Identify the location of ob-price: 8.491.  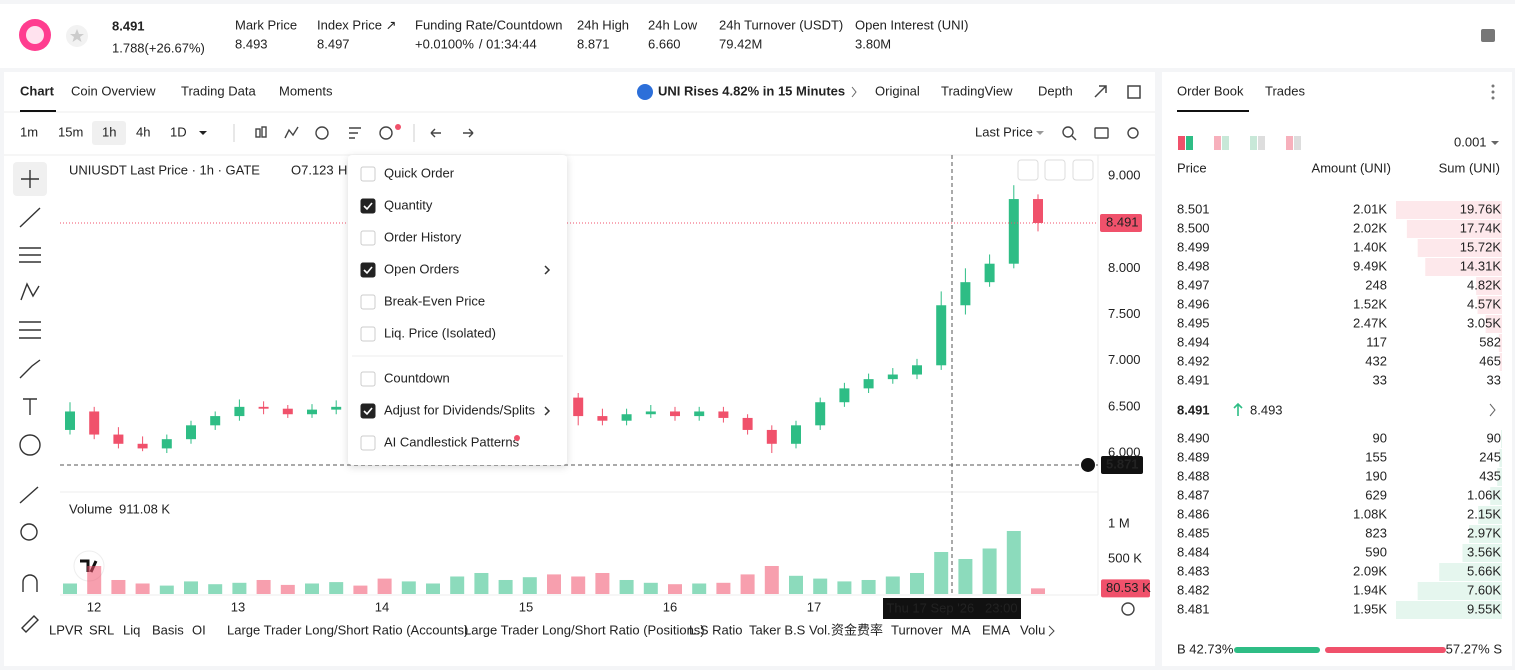
(1193, 379).